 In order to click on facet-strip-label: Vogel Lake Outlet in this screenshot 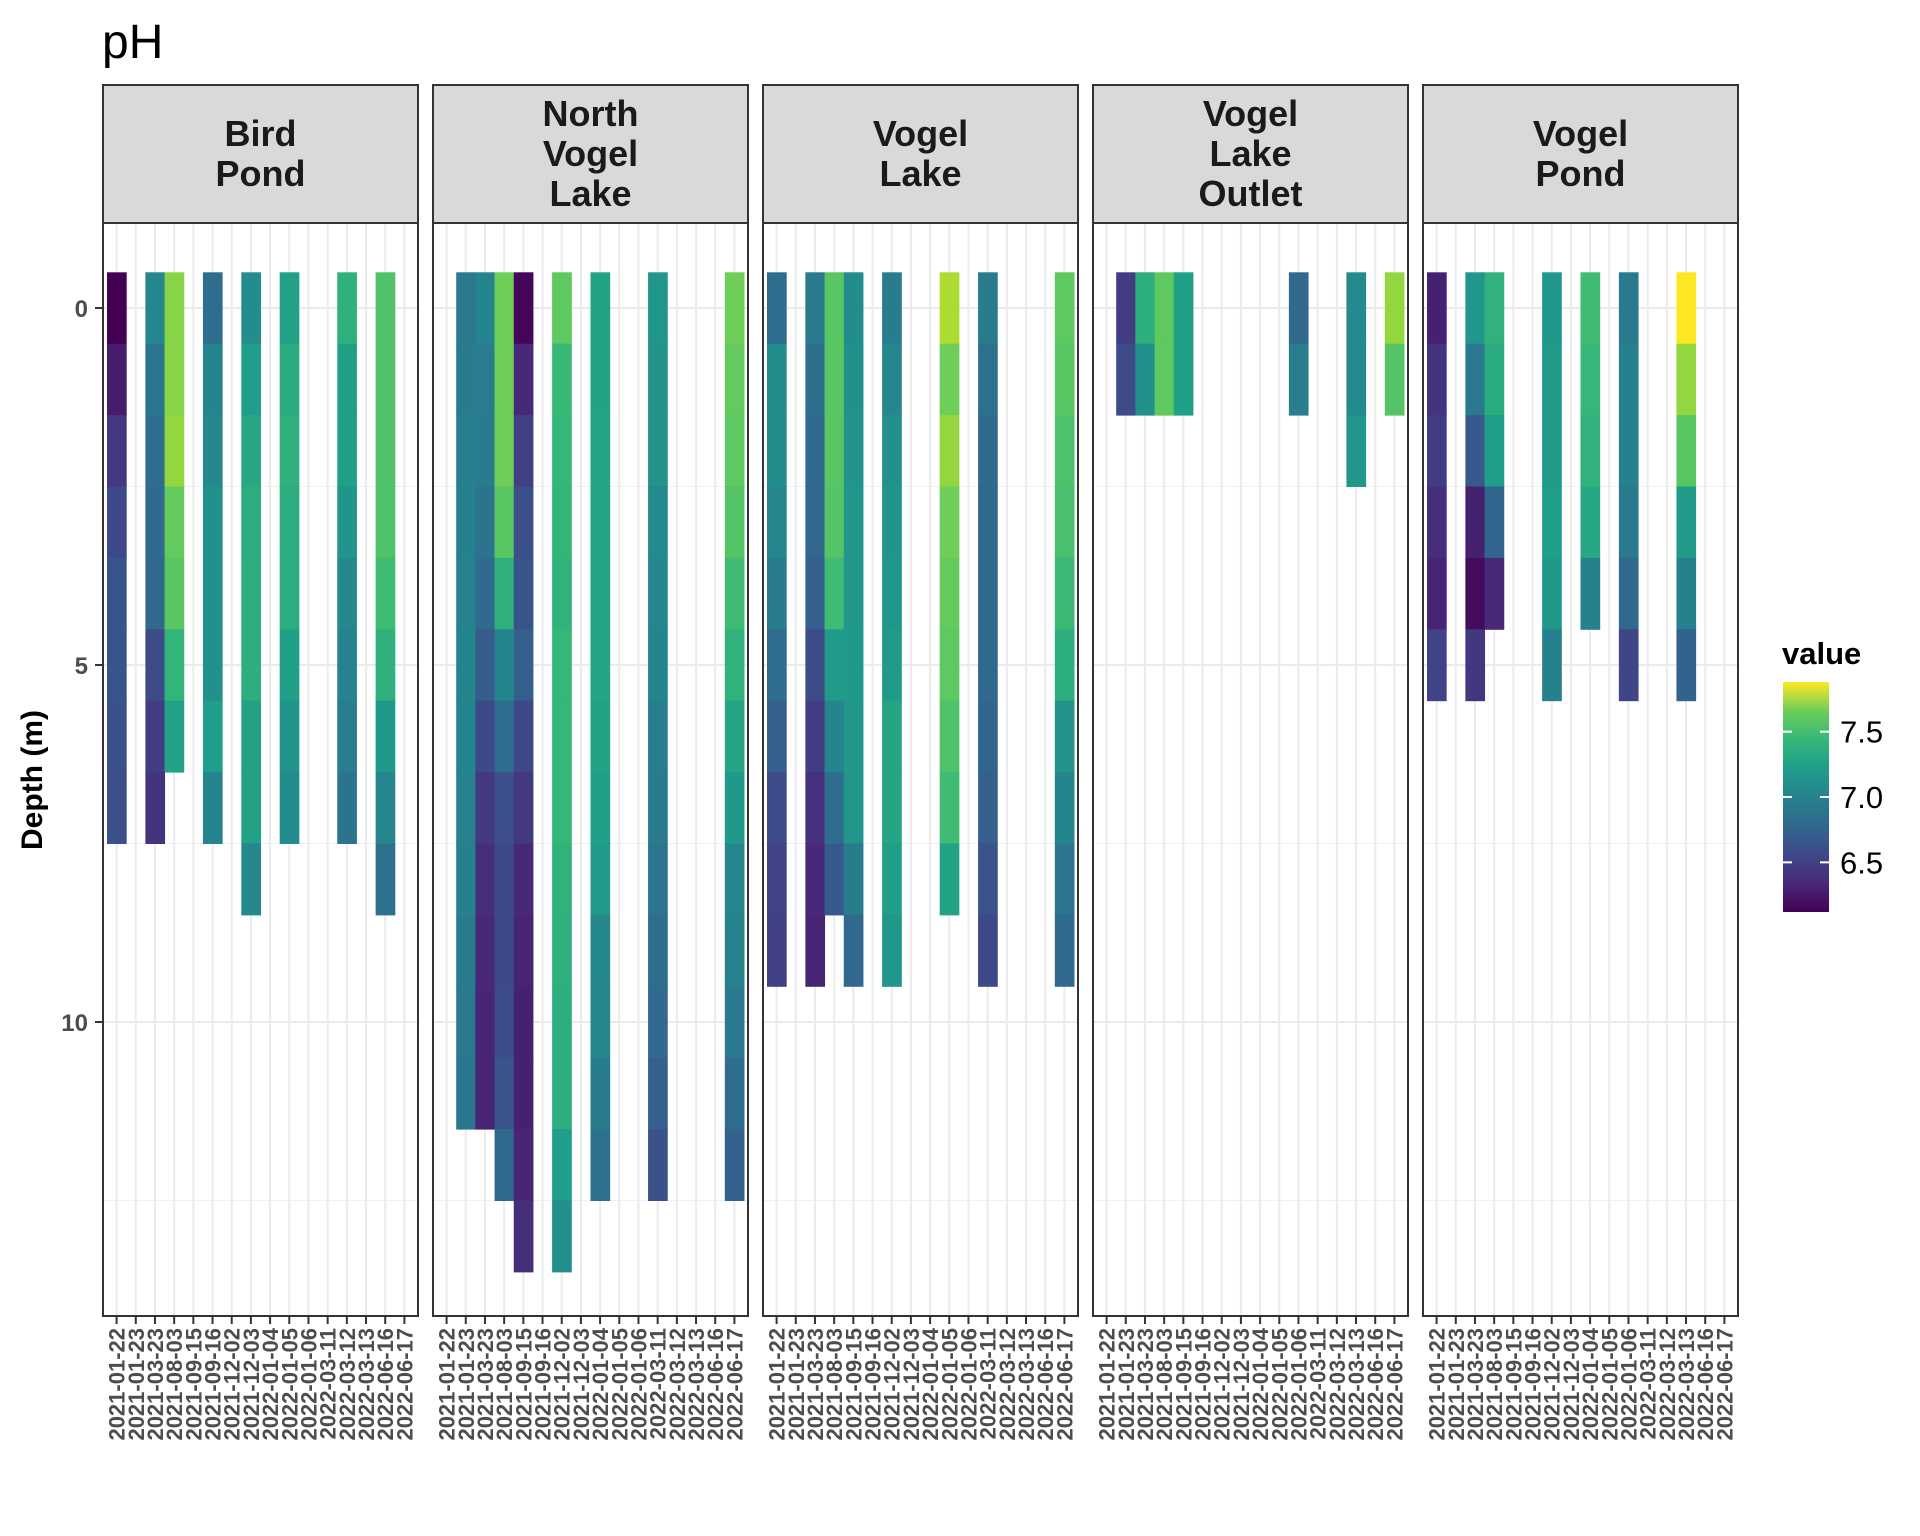, I will do `click(1251, 153)`.